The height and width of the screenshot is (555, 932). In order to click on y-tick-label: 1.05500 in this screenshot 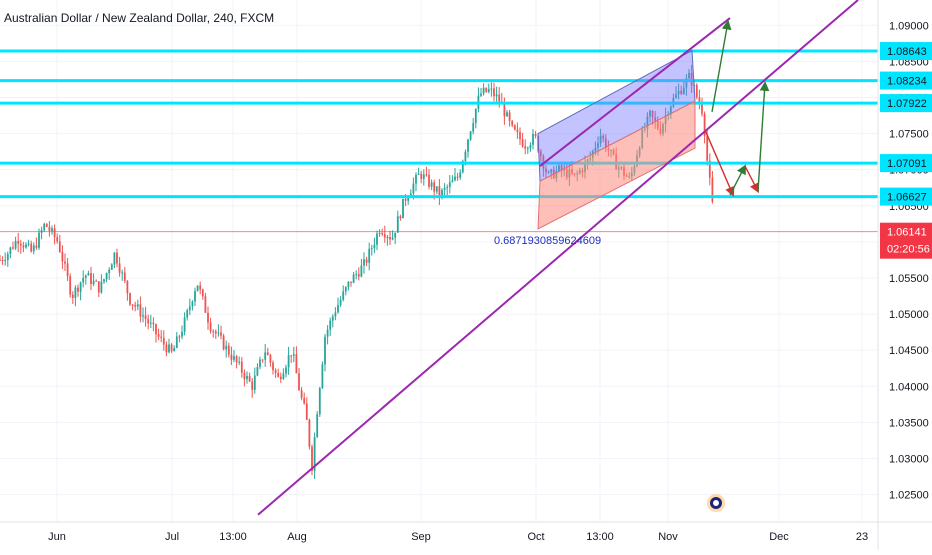, I will do `click(909, 279)`.